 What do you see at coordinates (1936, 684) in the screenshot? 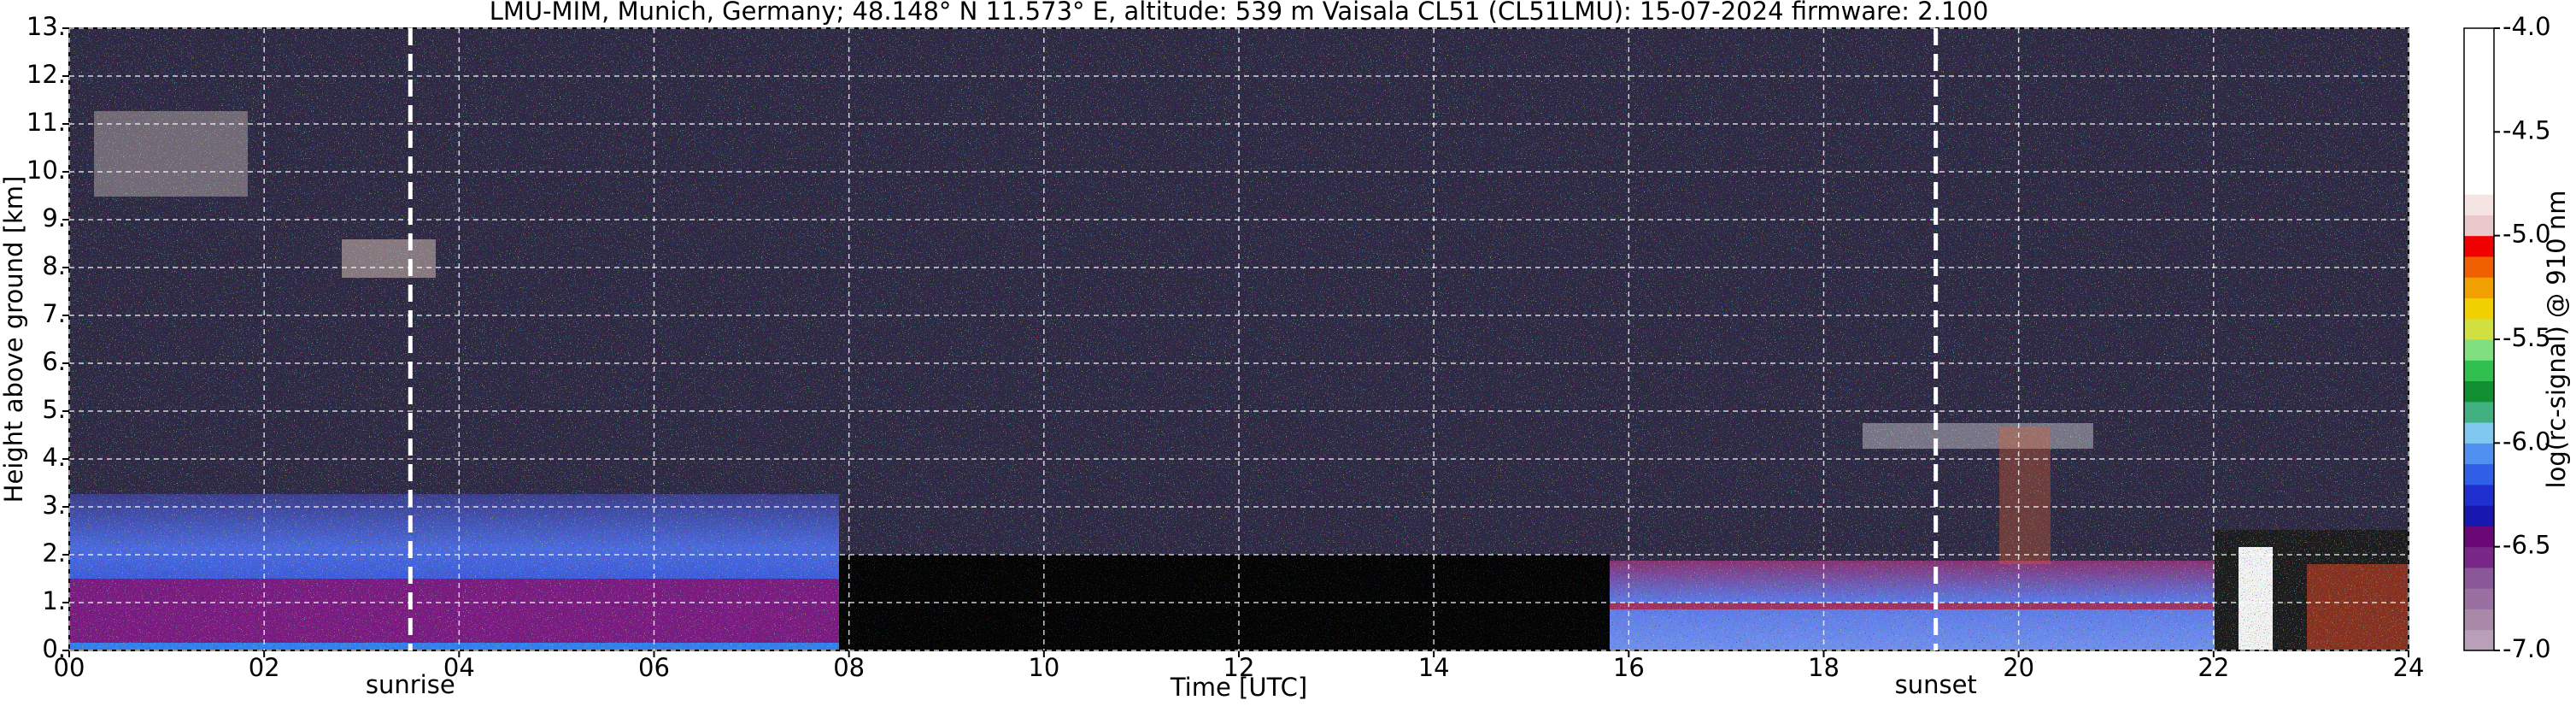
I see `annotation-label: sunset` at bounding box center [1936, 684].